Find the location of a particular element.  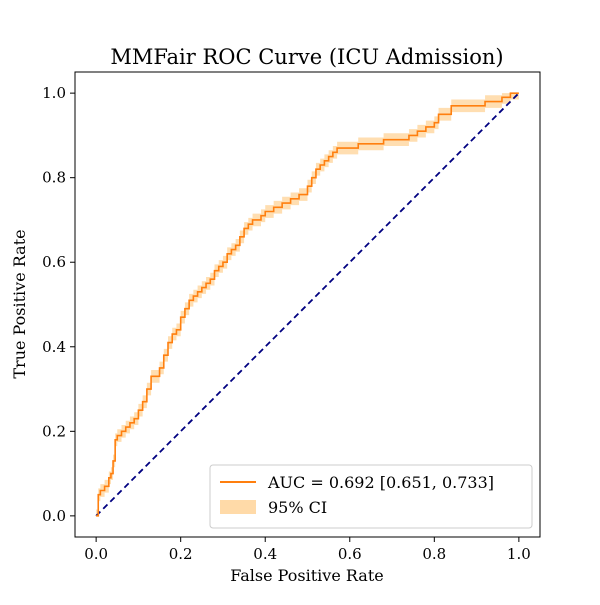

y-tick-label: 0.8 is located at coordinates (54, 178).